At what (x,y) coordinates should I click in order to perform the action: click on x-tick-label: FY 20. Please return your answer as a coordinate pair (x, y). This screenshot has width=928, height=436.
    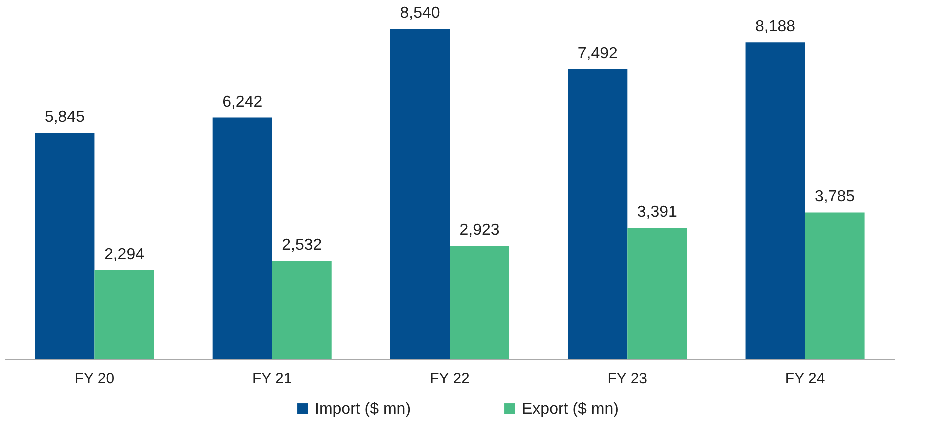
    Looking at the image, I should click on (94, 379).